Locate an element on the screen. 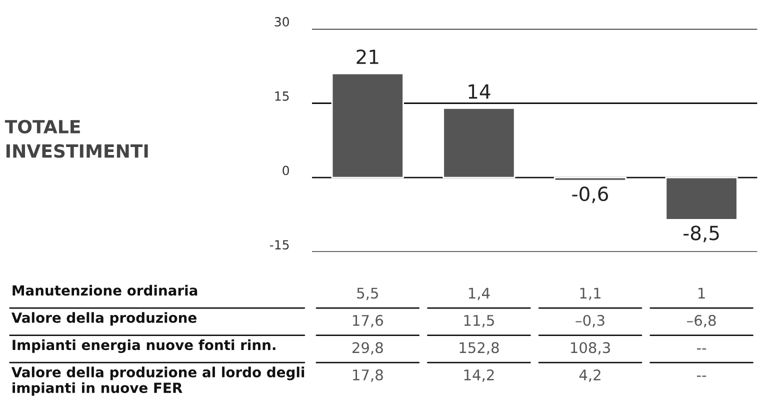 This screenshot has height=413, width=761. y-axis-title: TOTALE INVESTIMENTI is located at coordinates (76, 139).